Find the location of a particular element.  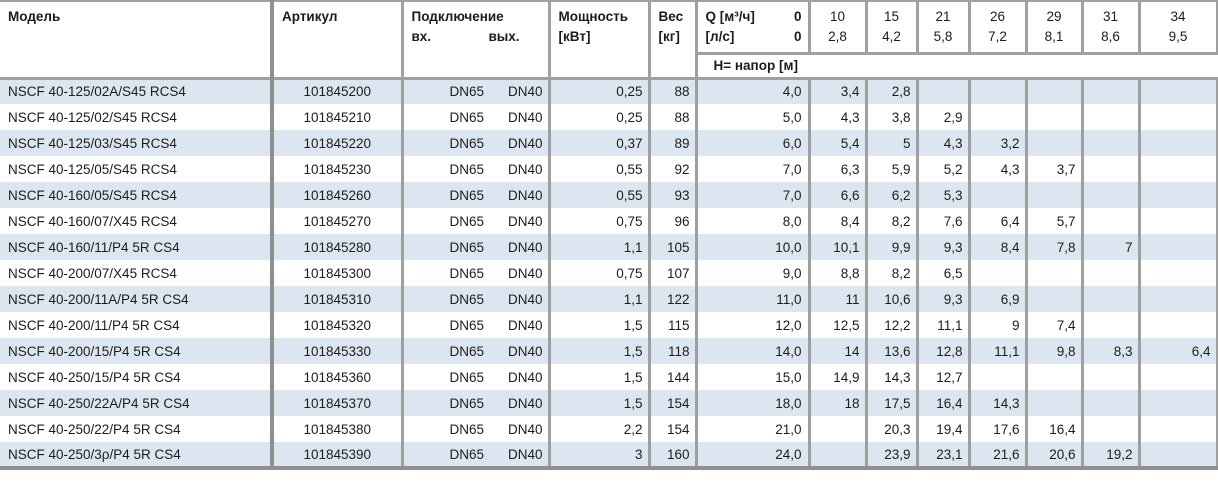

head-cell-q0: 18,0 is located at coordinates (753, 403).